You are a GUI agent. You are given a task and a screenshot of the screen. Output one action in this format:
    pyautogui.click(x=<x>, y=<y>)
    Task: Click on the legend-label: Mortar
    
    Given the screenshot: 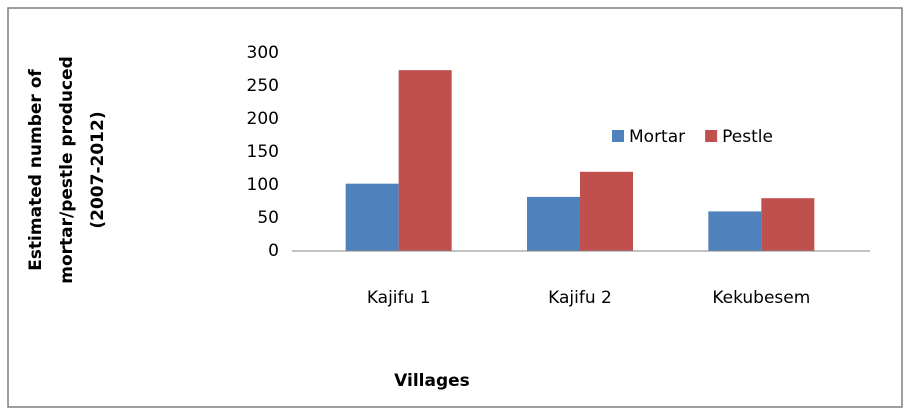 What is the action you would take?
    pyautogui.click(x=657, y=137)
    